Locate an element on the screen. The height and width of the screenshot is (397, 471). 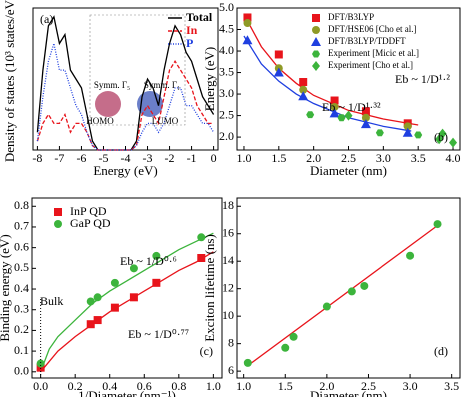
x-tick-label: -5 is located at coordinates (103, 158).